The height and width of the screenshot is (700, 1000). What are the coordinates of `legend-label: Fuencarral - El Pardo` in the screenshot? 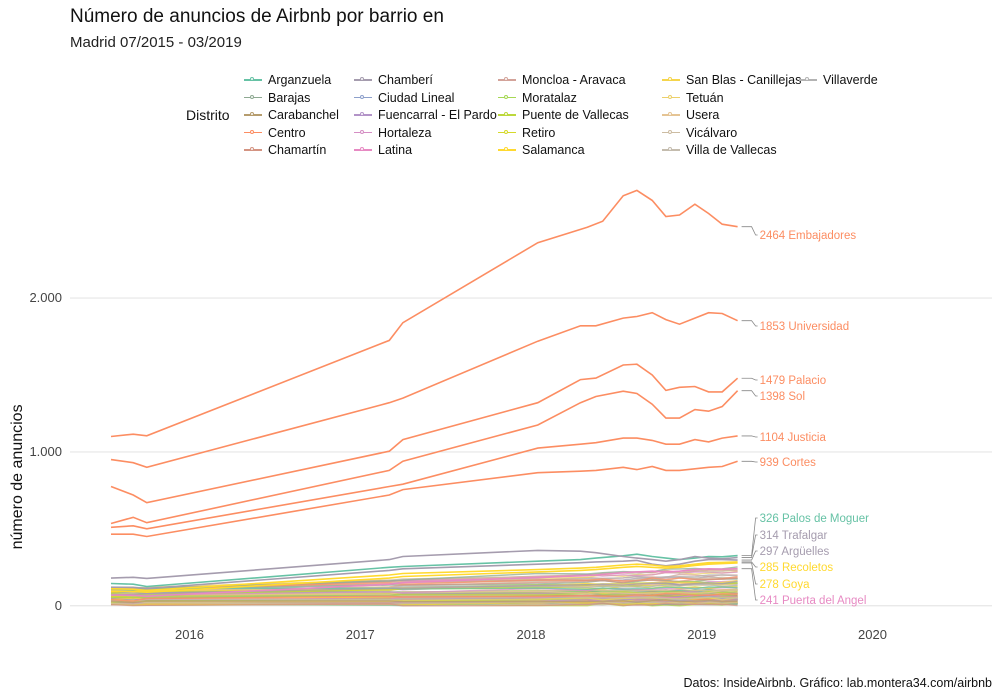 It's located at (437, 115).